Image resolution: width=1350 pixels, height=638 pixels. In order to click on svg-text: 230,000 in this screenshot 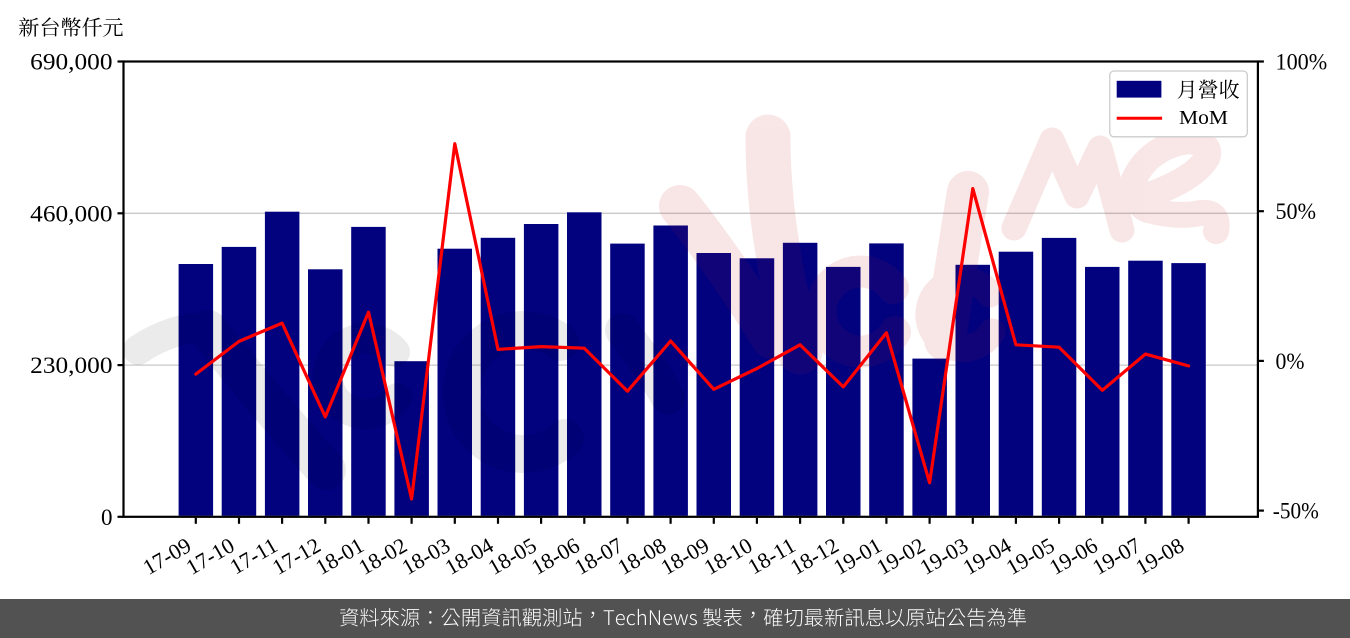, I will do `click(71, 365)`.